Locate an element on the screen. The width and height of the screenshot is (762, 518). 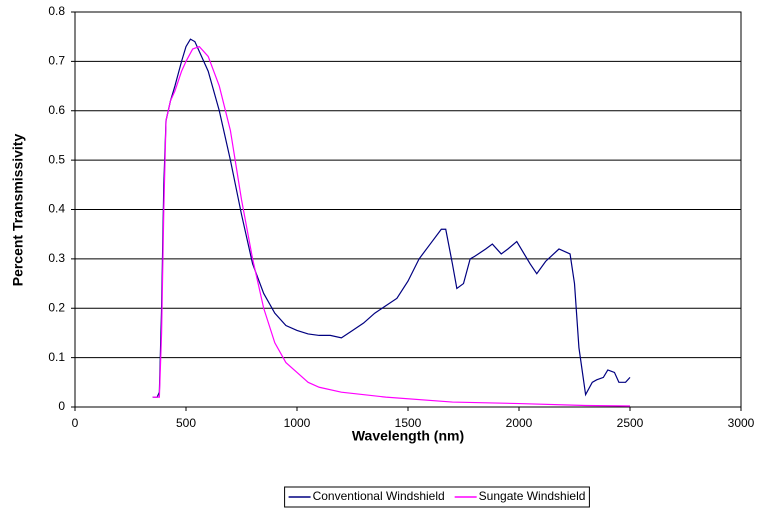
legend-box is located at coordinates (437, 497).